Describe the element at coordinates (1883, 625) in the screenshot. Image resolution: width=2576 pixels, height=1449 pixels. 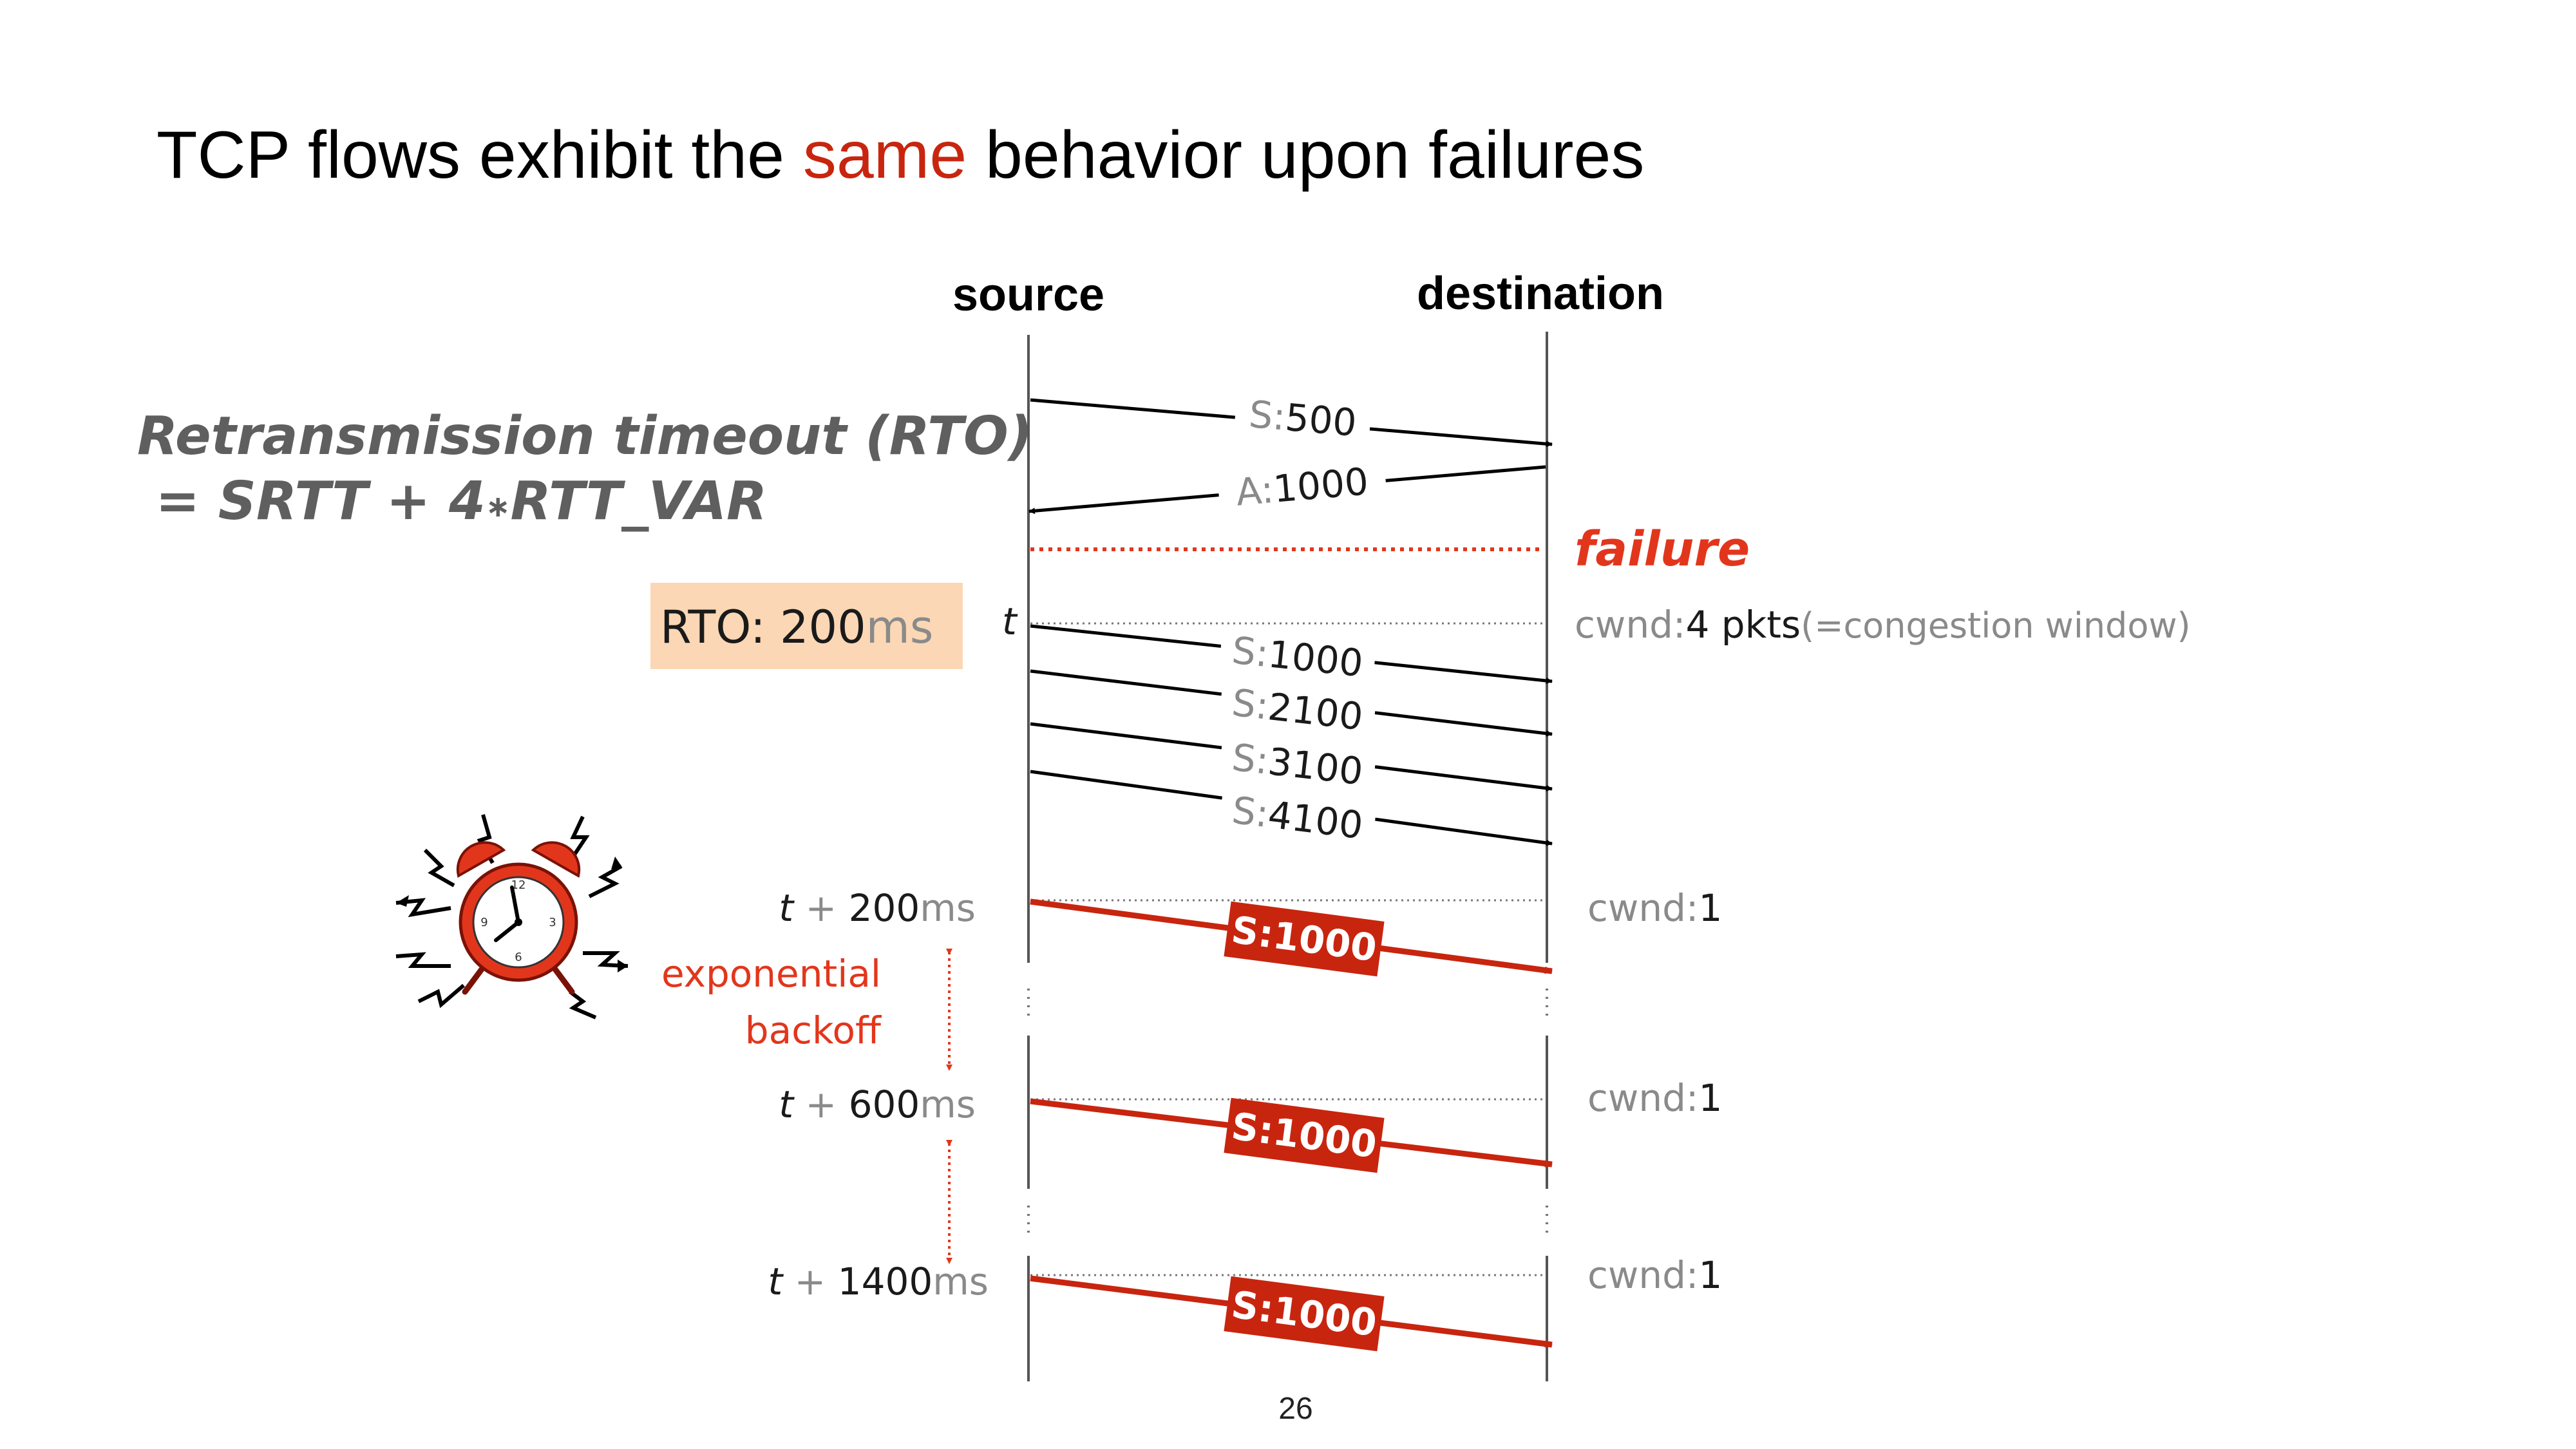
I see `cwnd-initial: cwnd:4 pkts(=congestion window)` at that location.